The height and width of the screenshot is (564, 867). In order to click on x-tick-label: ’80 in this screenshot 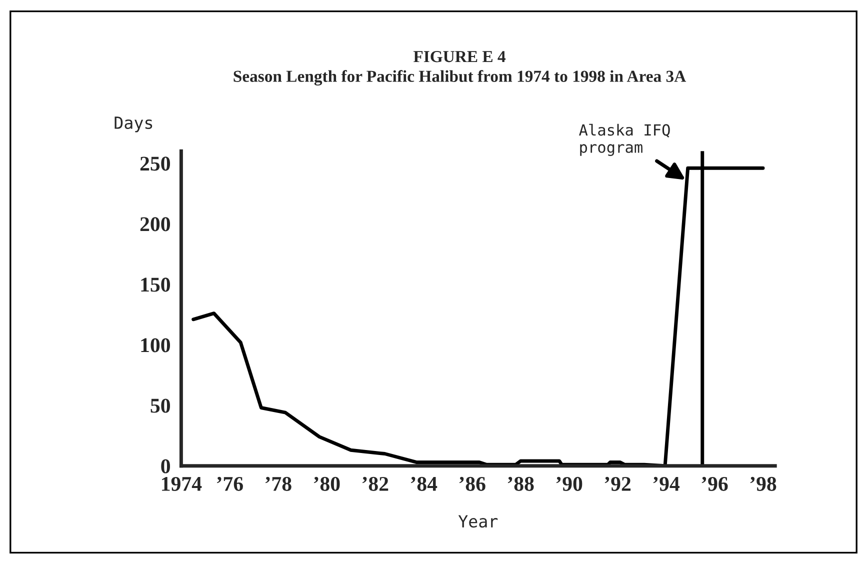, I will do `click(327, 483)`.